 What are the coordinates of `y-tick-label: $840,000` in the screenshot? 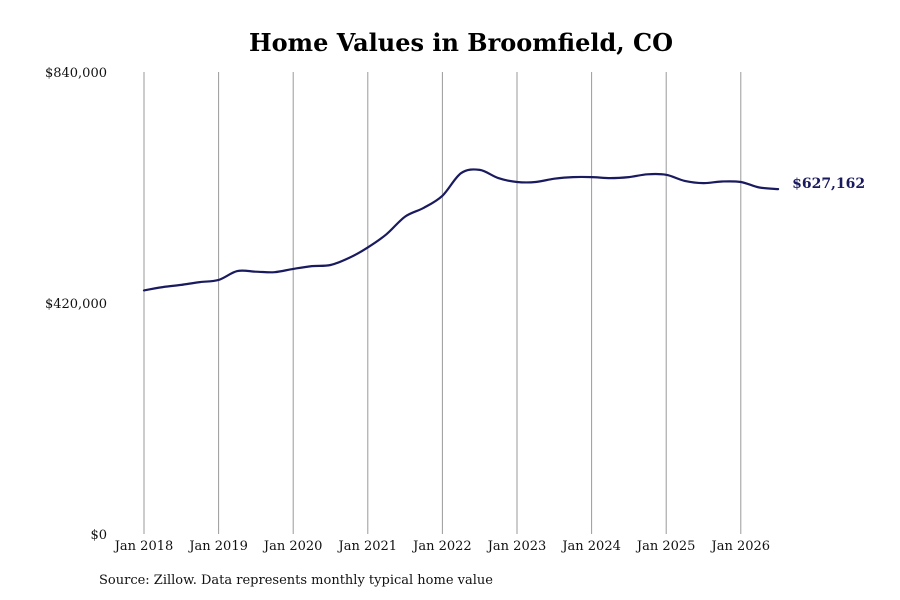 It's located at (76, 73).